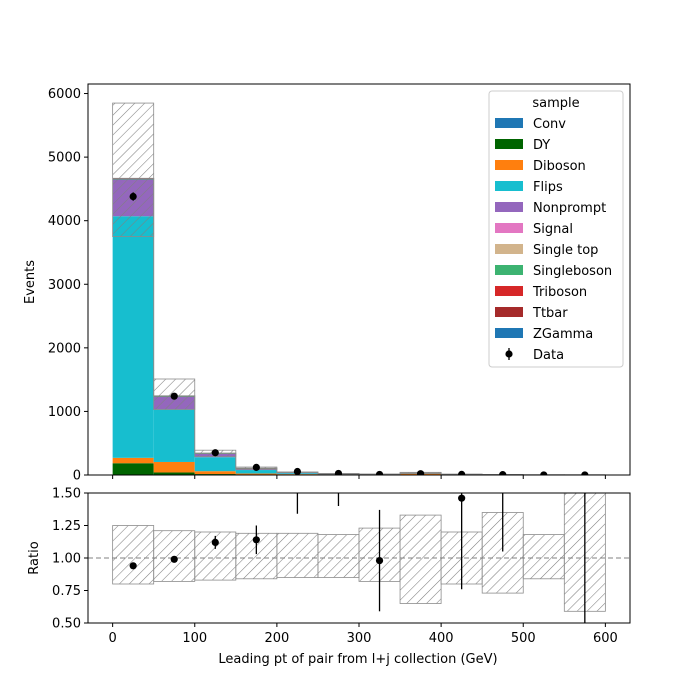 This screenshot has width=700, height=700. I want to click on legend-swatch-singleboson, so click(509, 270).